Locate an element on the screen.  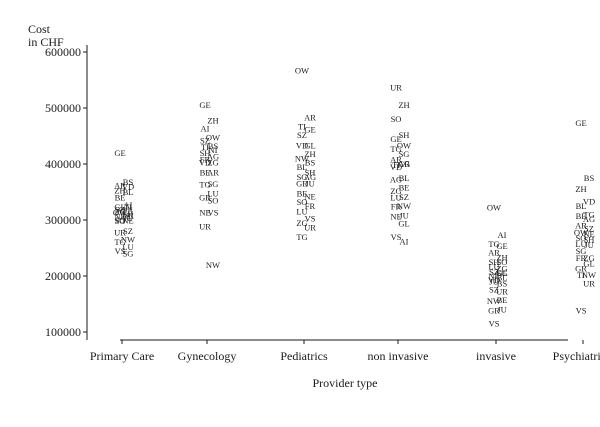
y-axis-label-line1: Cost is located at coordinates (39, 29).